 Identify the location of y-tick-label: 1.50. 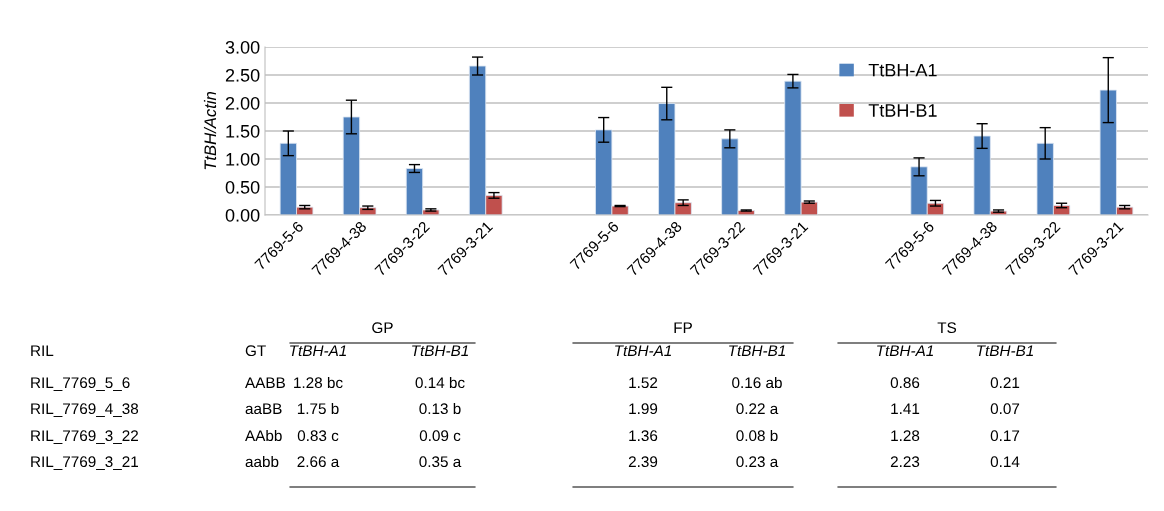
(243, 131).